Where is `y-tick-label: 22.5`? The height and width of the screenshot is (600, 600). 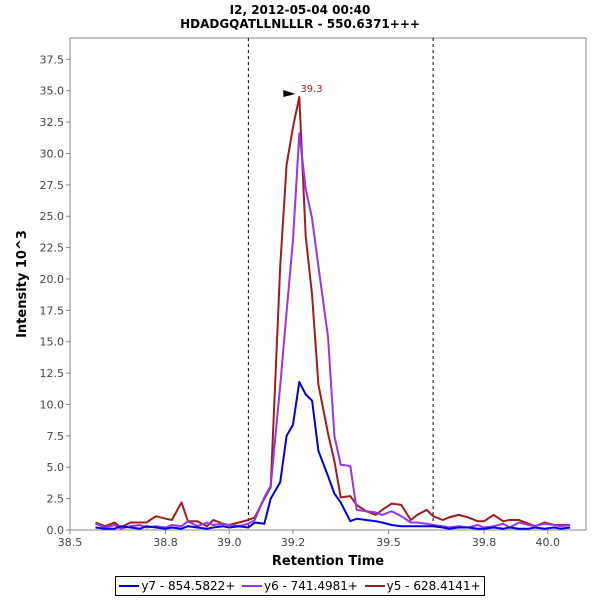
y-tick-label: 22.5 is located at coordinates (52, 248).